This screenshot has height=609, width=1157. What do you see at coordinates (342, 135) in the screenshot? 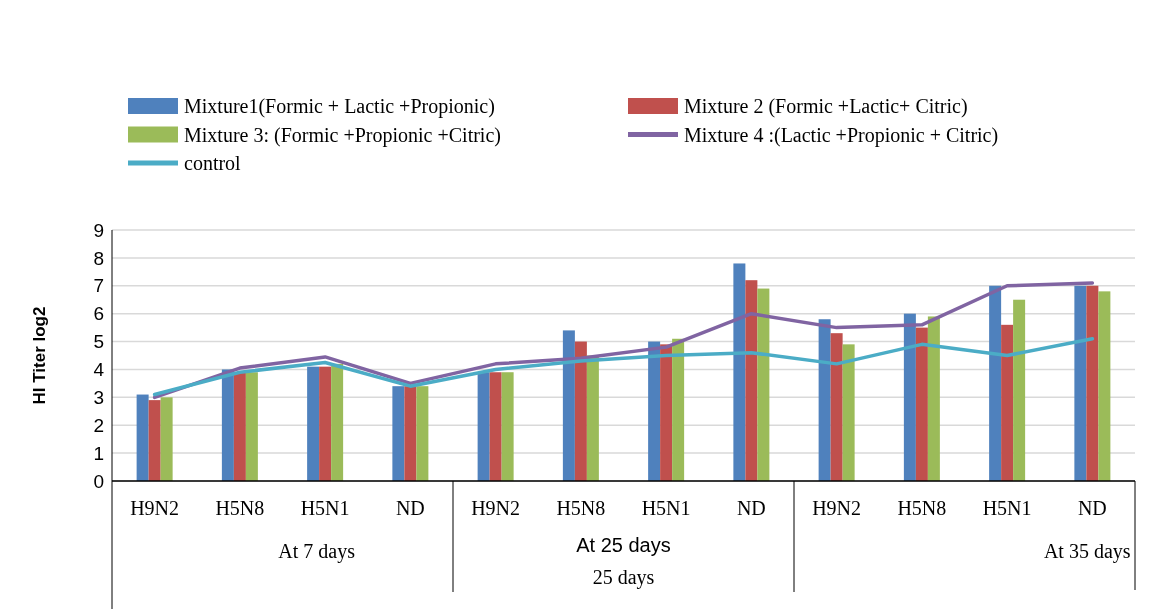
I see `legend-label: Mixture 3: (Formic +Propionic +Citric)` at bounding box center [342, 135].